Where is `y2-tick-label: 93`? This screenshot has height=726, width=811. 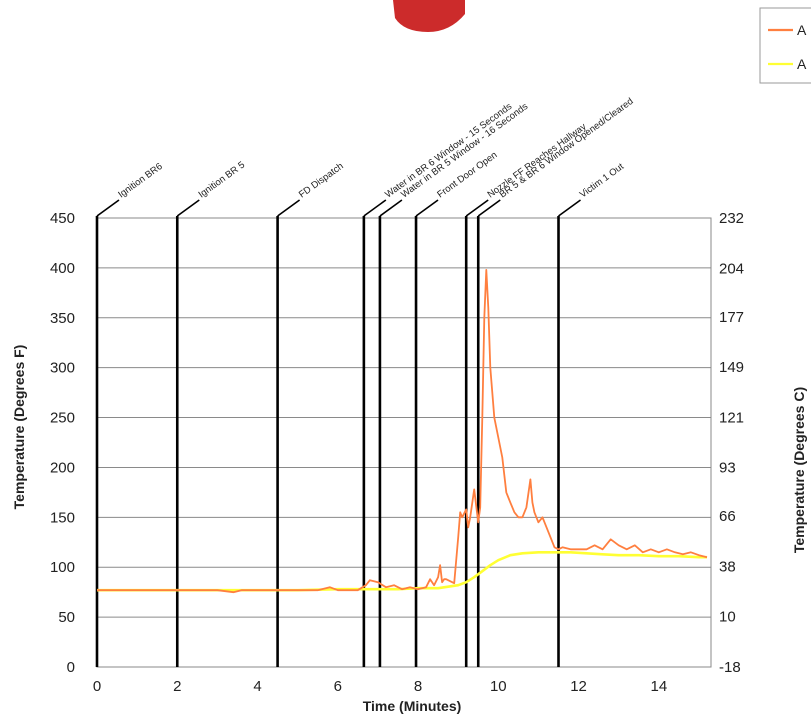
y2-tick-label: 93 is located at coordinates (727, 468).